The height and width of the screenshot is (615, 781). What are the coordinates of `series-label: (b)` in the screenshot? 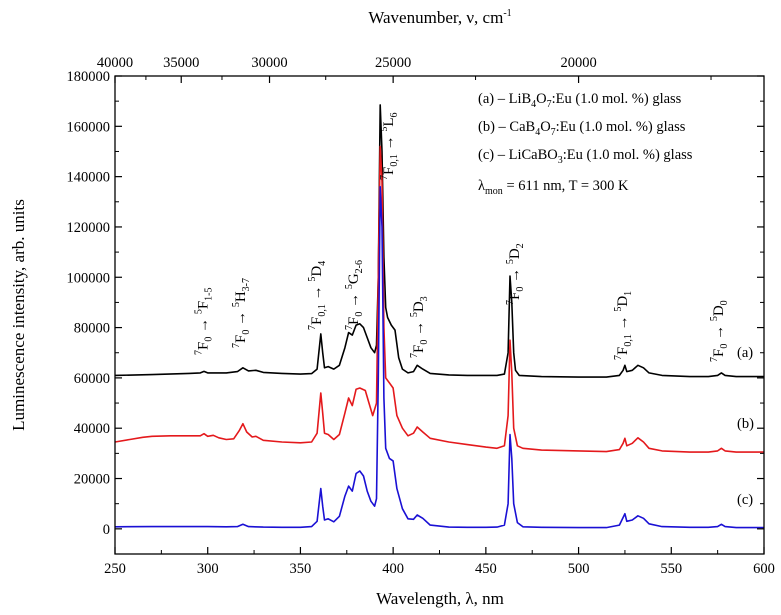 It's located at (745, 424).